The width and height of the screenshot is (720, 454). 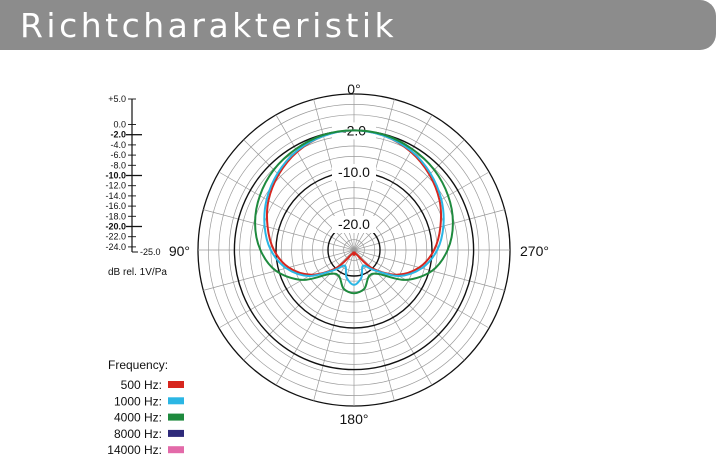 What do you see at coordinates (137, 272) in the screenshot?
I see `scale-unit-label: dB rel. 1V/Pa` at bounding box center [137, 272].